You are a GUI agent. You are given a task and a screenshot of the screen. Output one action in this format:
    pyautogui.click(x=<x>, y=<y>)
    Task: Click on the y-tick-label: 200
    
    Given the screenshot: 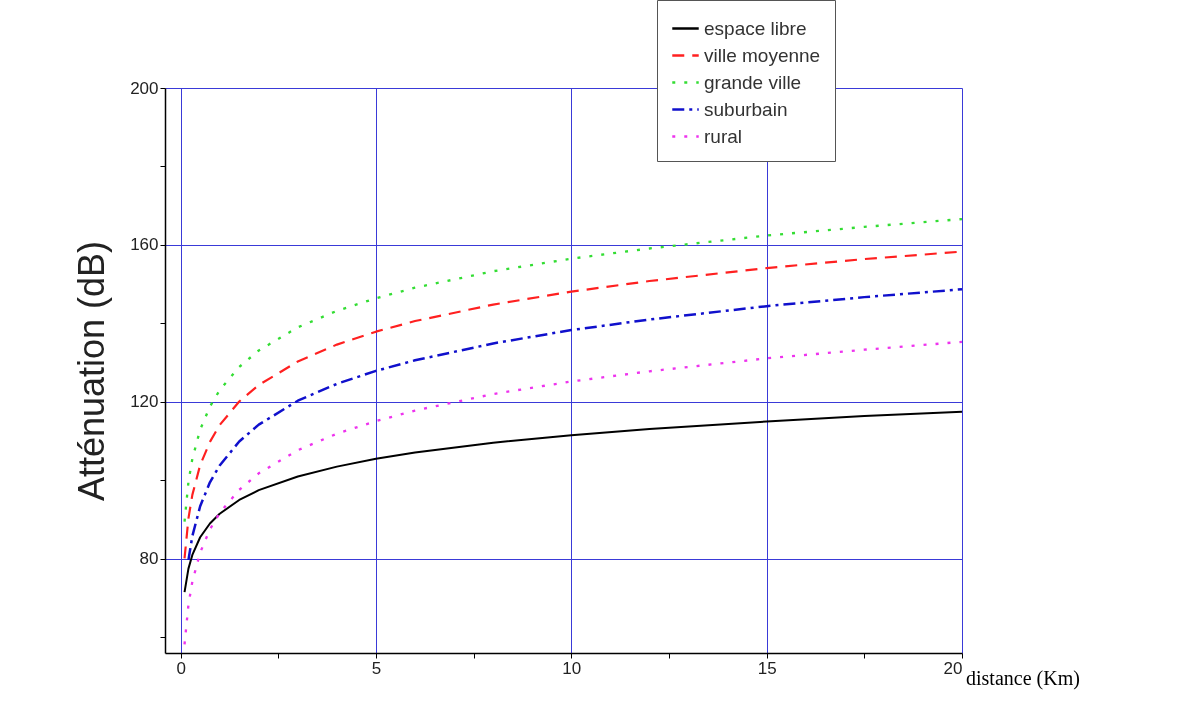 What is the action you would take?
    pyautogui.click(x=144, y=88)
    